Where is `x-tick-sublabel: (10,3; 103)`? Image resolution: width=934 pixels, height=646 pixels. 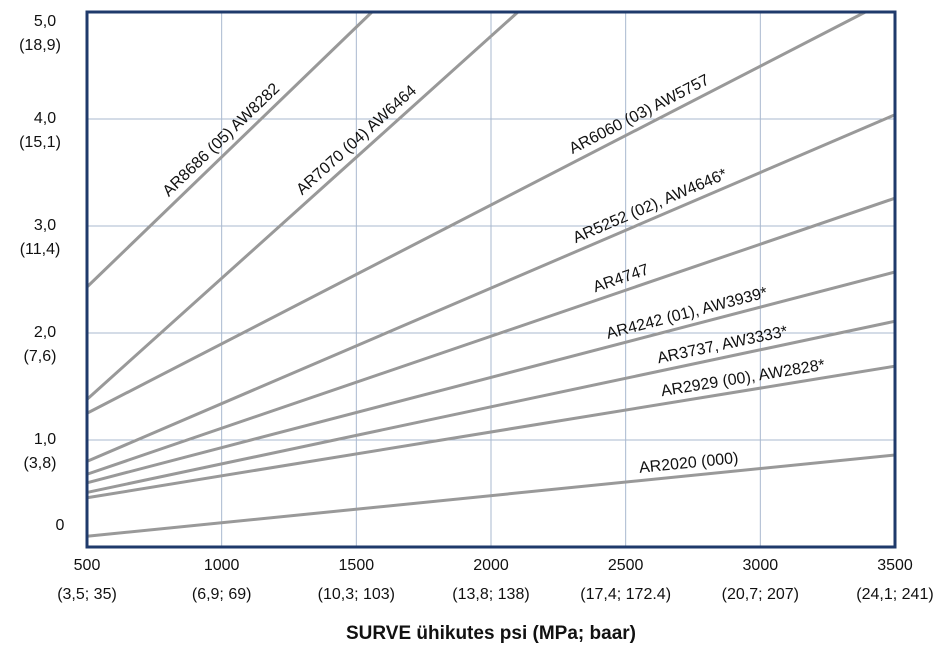 x-tick-sublabel: (10,3; 103) is located at coordinates (356, 594).